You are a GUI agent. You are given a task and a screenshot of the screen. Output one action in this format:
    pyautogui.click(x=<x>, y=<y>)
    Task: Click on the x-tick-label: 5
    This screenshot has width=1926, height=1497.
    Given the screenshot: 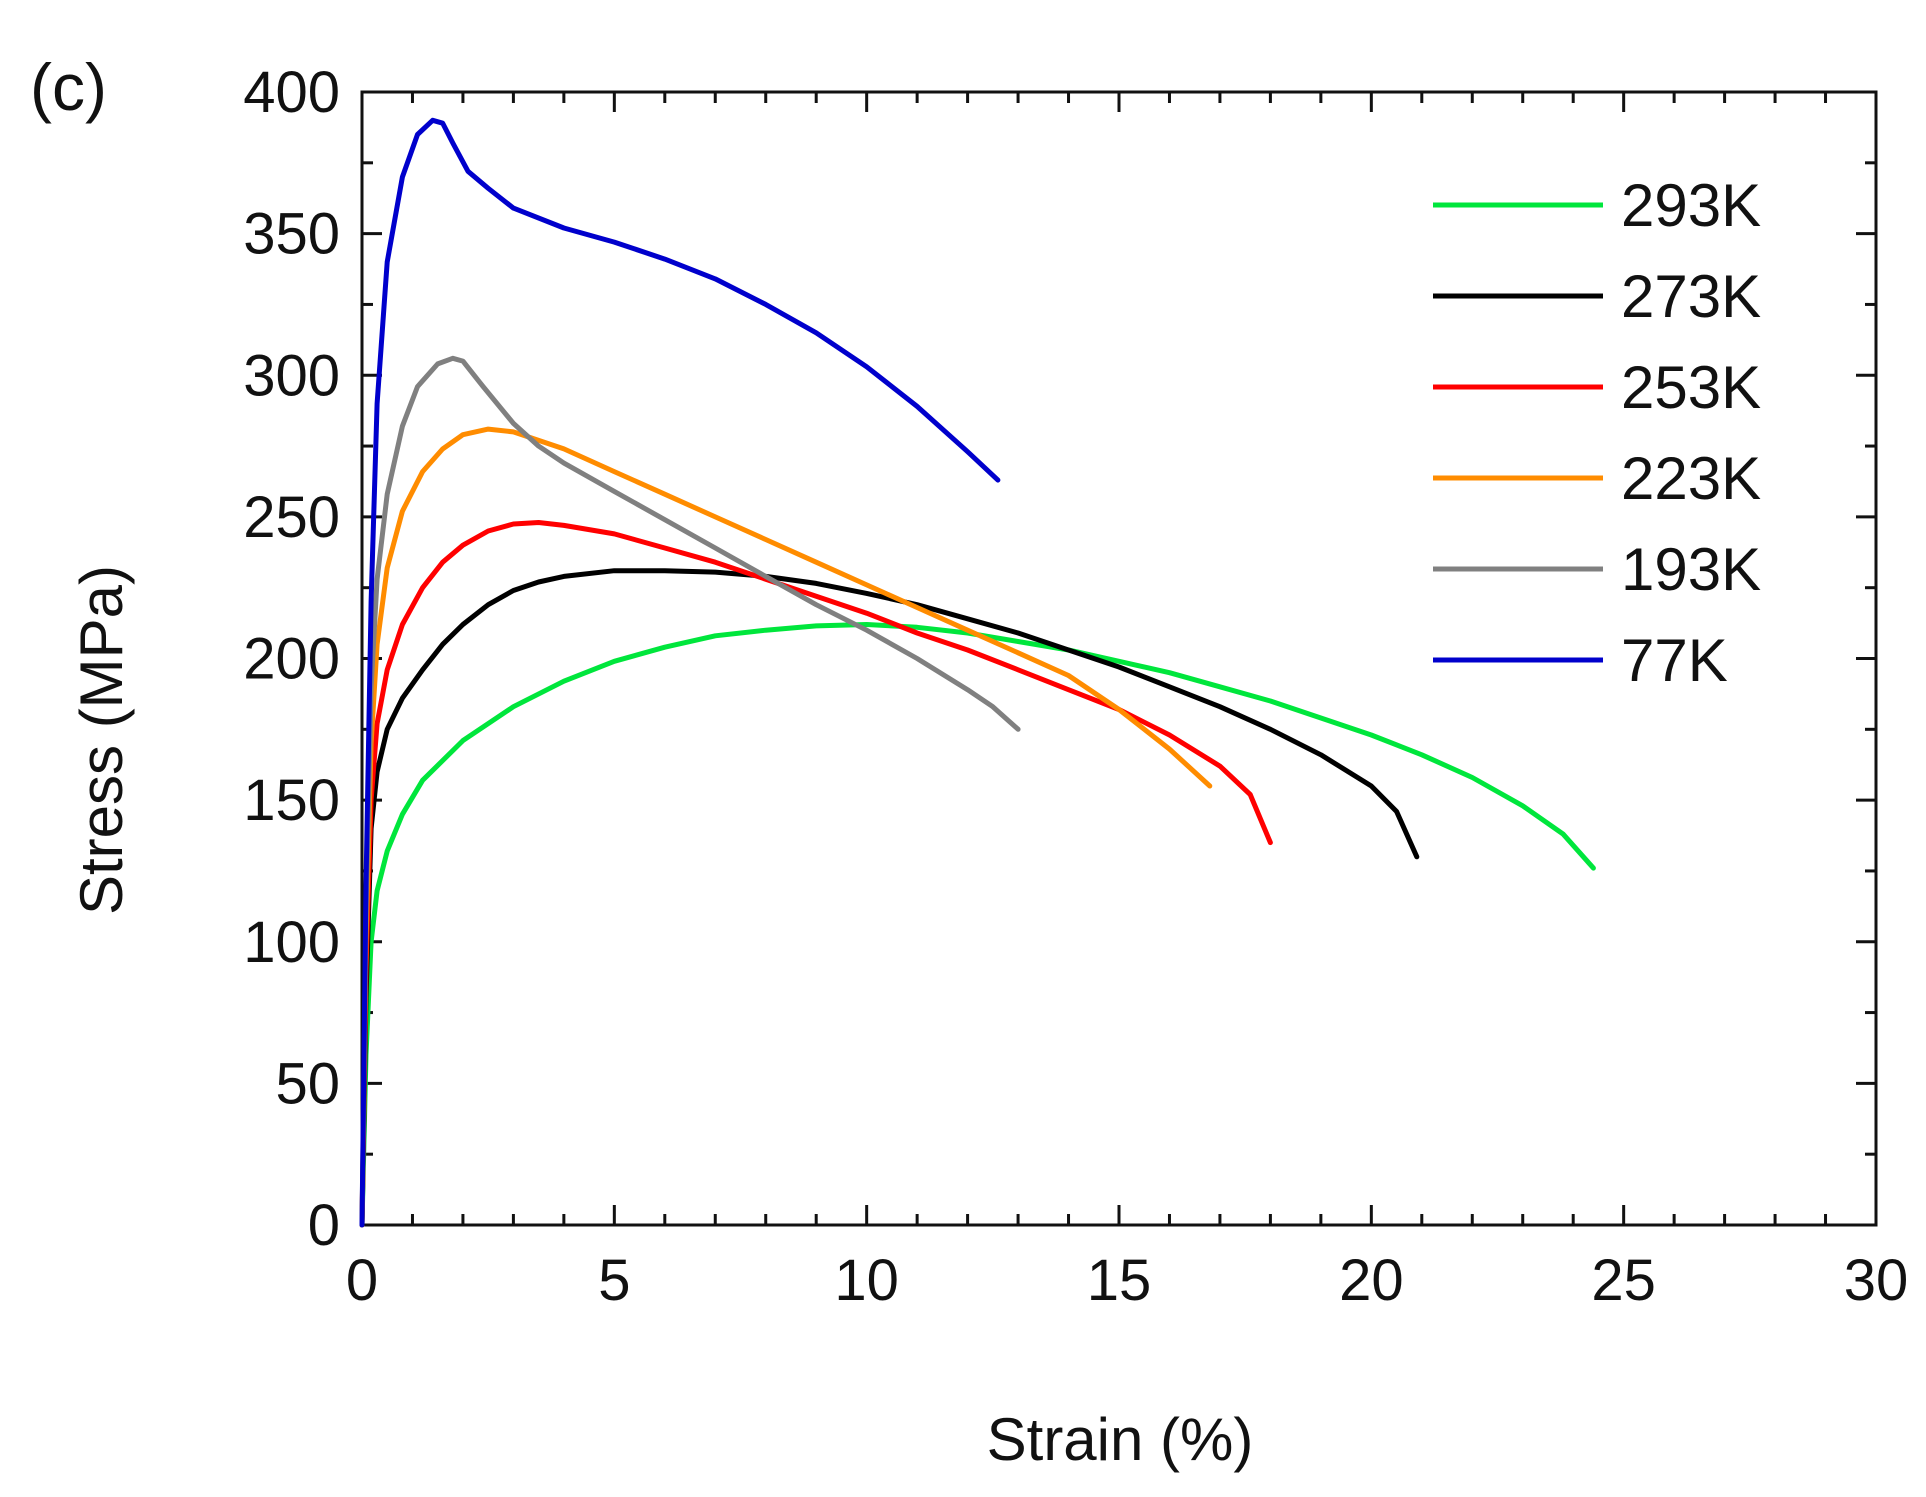 What is the action you would take?
    pyautogui.click(x=614, y=1280)
    